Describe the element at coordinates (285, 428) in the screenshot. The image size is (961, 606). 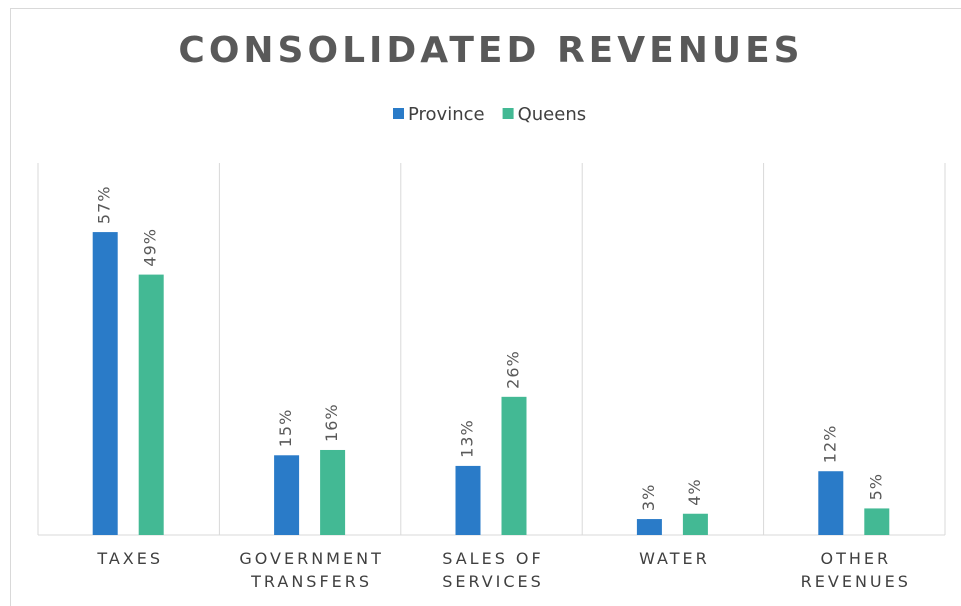
I see `data-label: 15%` at that location.